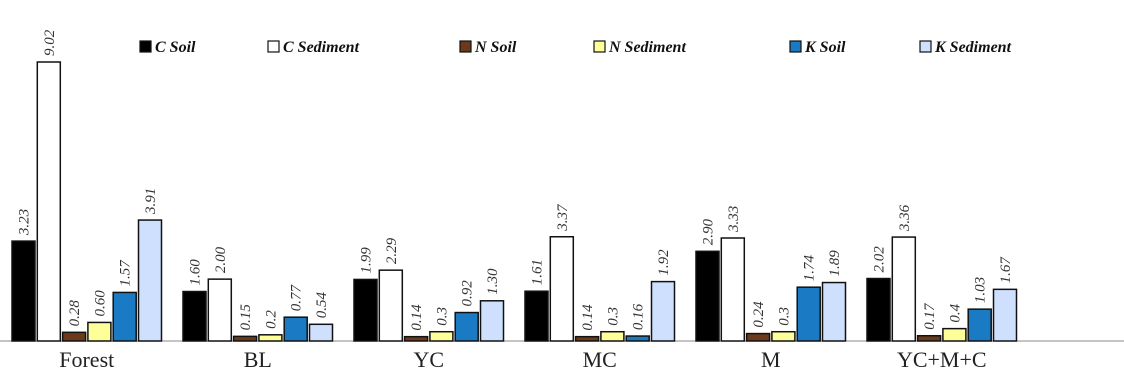 The image size is (1124, 382). What do you see at coordinates (468, 293) in the screenshot?
I see `value-label: 0.92` at bounding box center [468, 293].